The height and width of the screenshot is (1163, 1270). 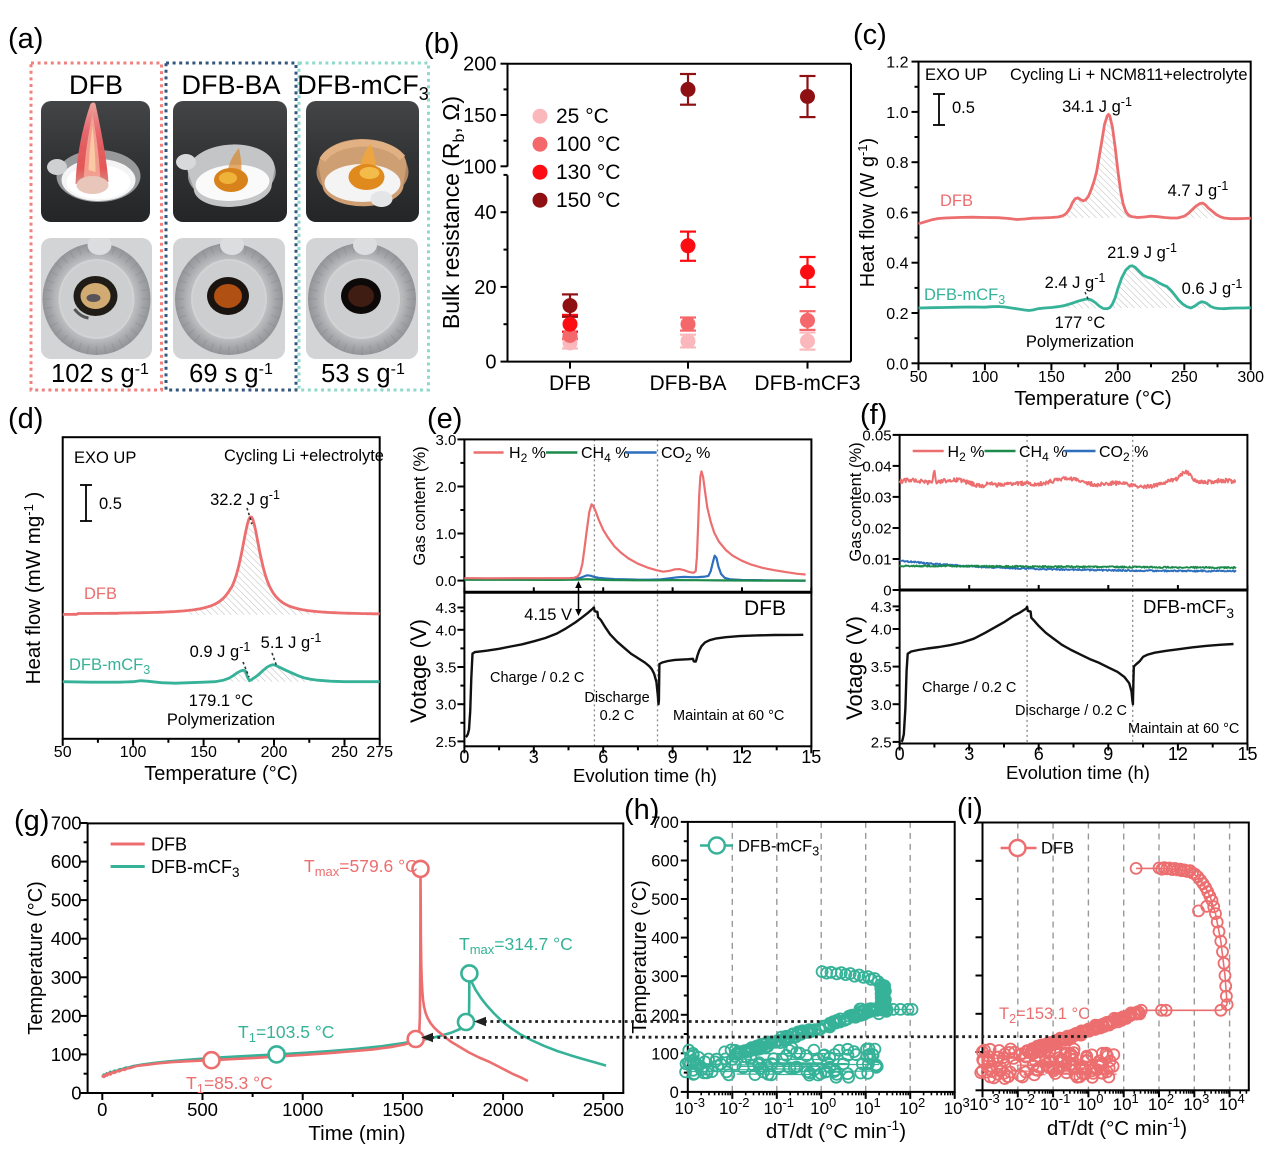 What do you see at coordinates (897, 314) in the screenshot?
I see `svg-text: 0.2` at bounding box center [897, 314].